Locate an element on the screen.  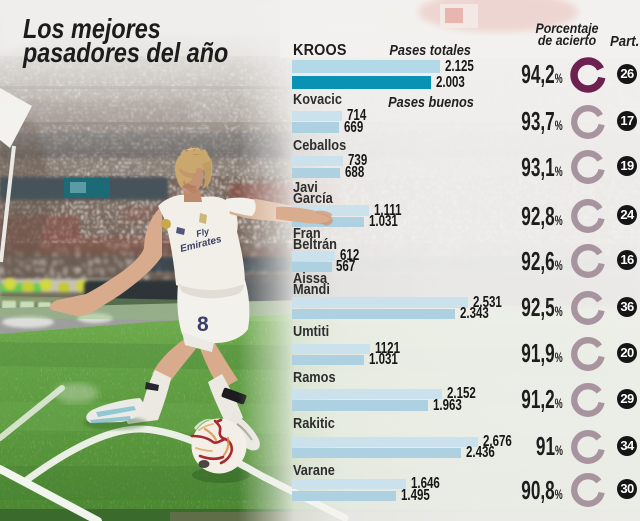
svg-text: Fly is located at coordinates (203, 232).